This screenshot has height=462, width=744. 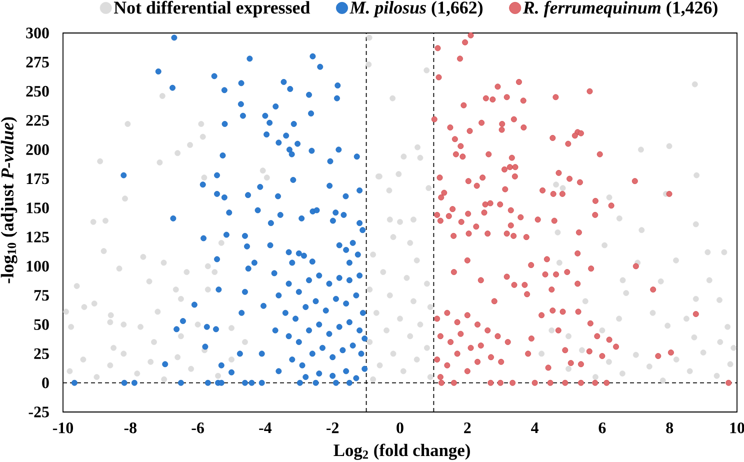 I want to click on x-tick-label: -6, so click(x=198, y=428).